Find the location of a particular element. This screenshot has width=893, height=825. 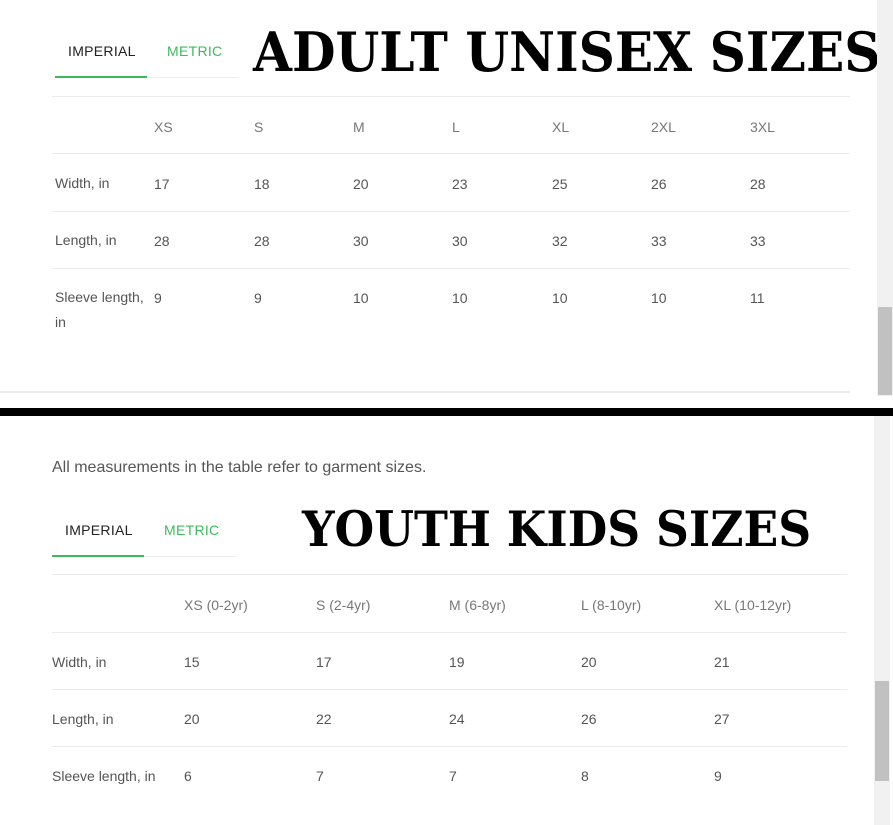

table-cell: 32 is located at coordinates (560, 241).